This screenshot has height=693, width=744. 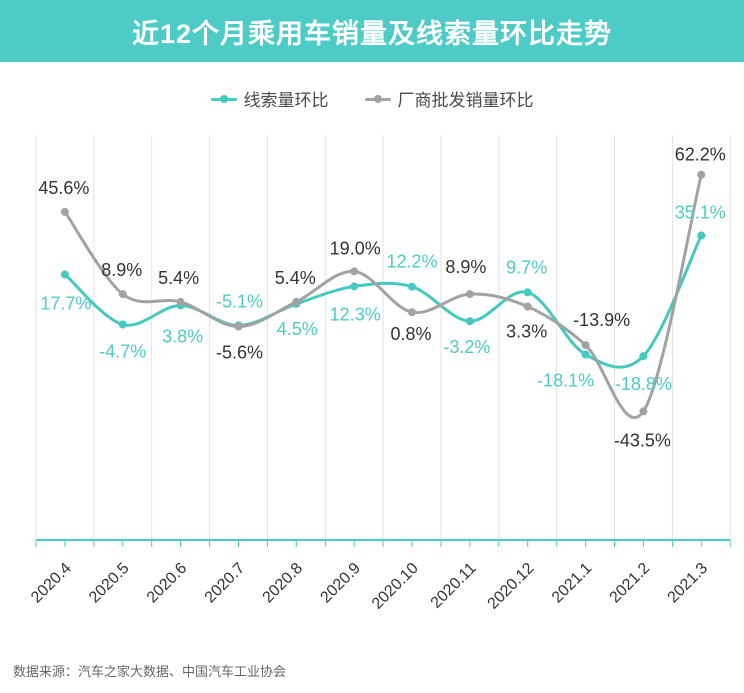 What do you see at coordinates (565, 381) in the screenshot?
I see `data-label: -18.1%` at bounding box center [565, 381].